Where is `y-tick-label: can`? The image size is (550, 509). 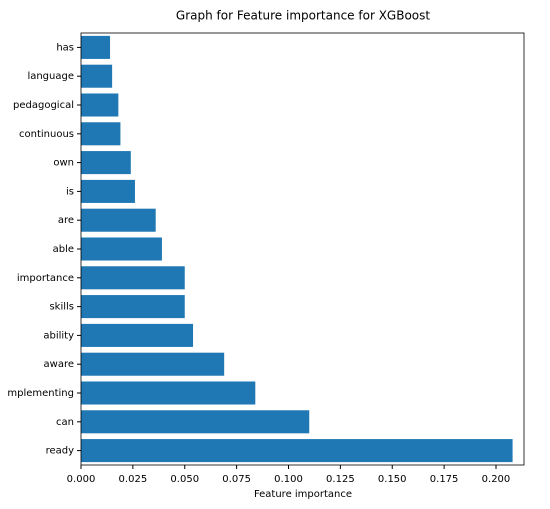
y-tick-label: can is located at coordinates (65, 422).